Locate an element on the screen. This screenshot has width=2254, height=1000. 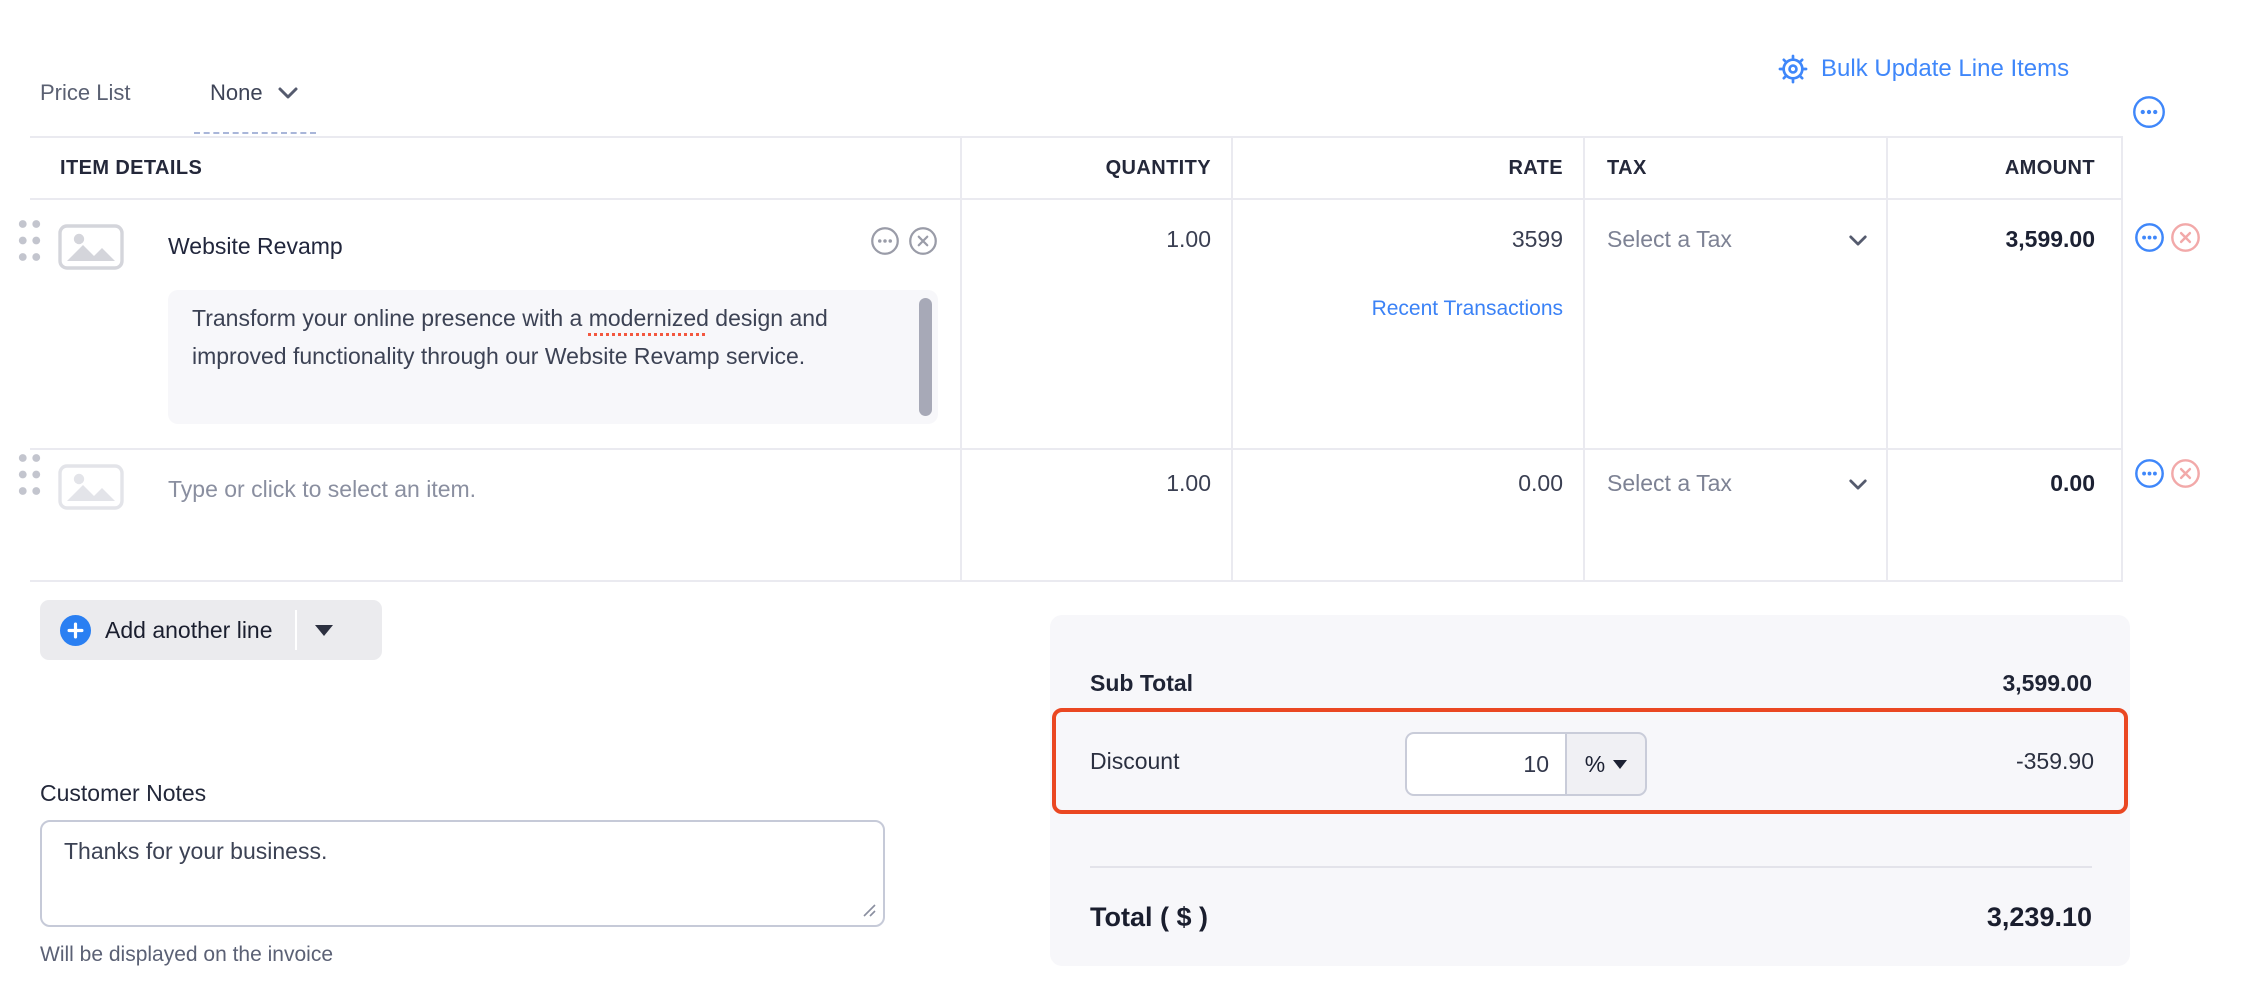
bulk-update-line-items-link: Bulk Update Line Items is located at coordinates (1923, 69).